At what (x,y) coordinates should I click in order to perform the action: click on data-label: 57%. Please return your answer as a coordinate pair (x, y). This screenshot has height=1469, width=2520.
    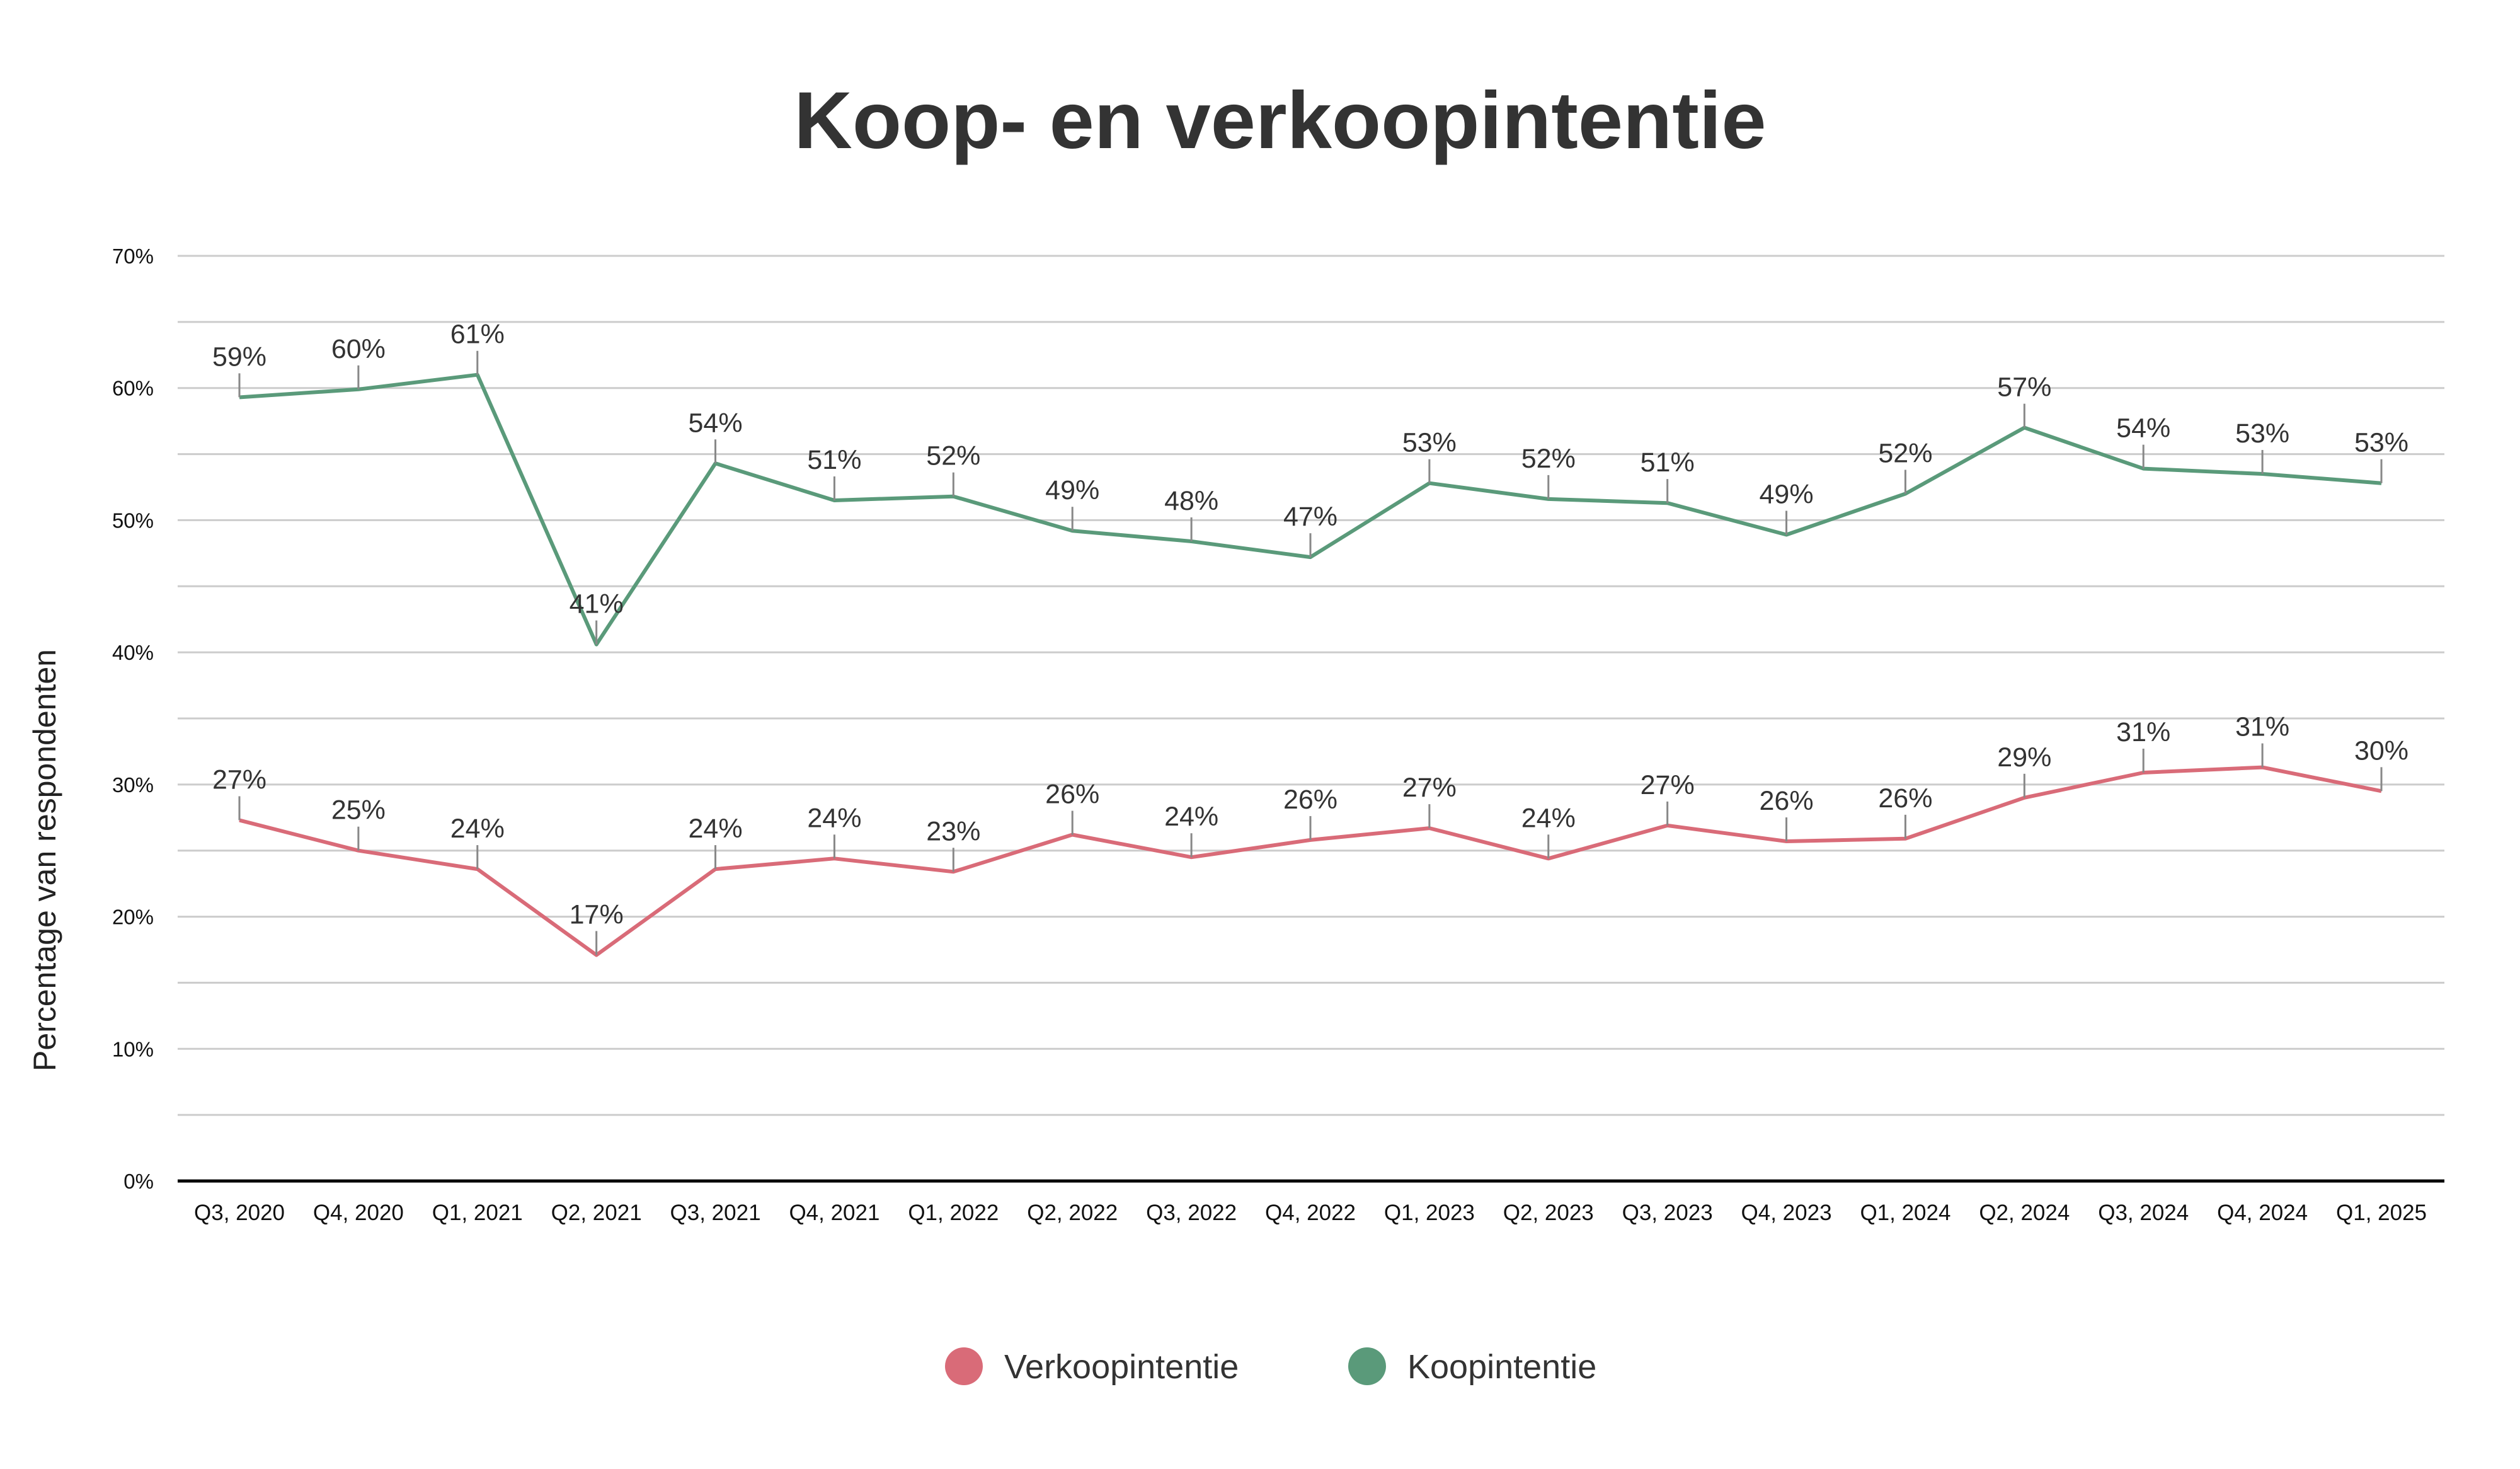
    Looking at the image, I should click on (2024, 387).